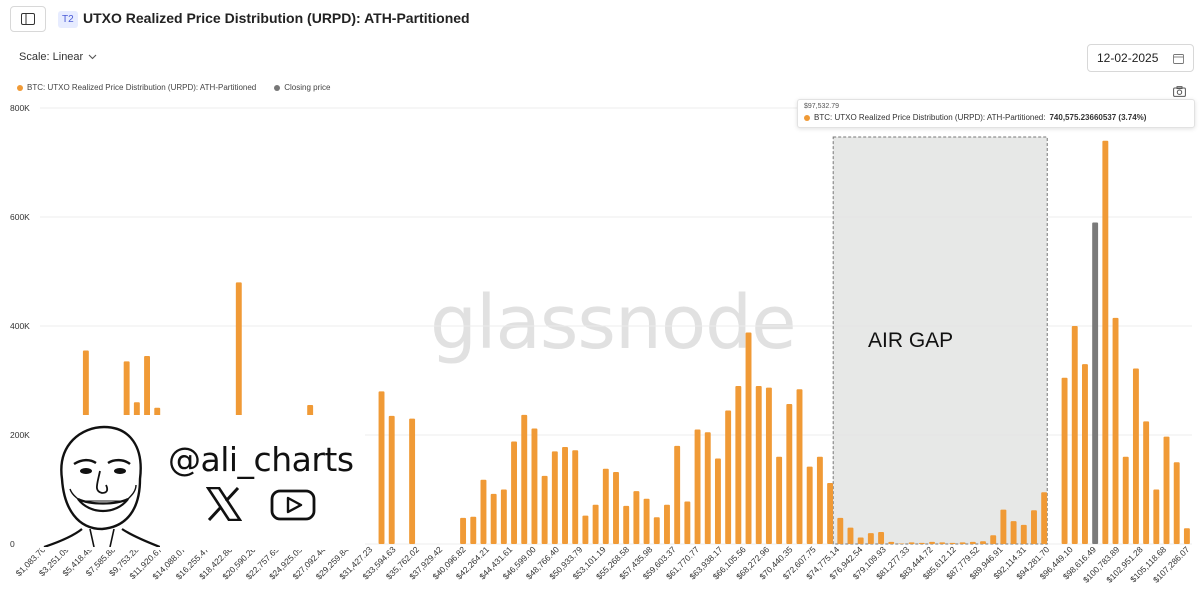  I want to click on y-axis: 0 200K 400K 600K 800K, so click(20, 326).